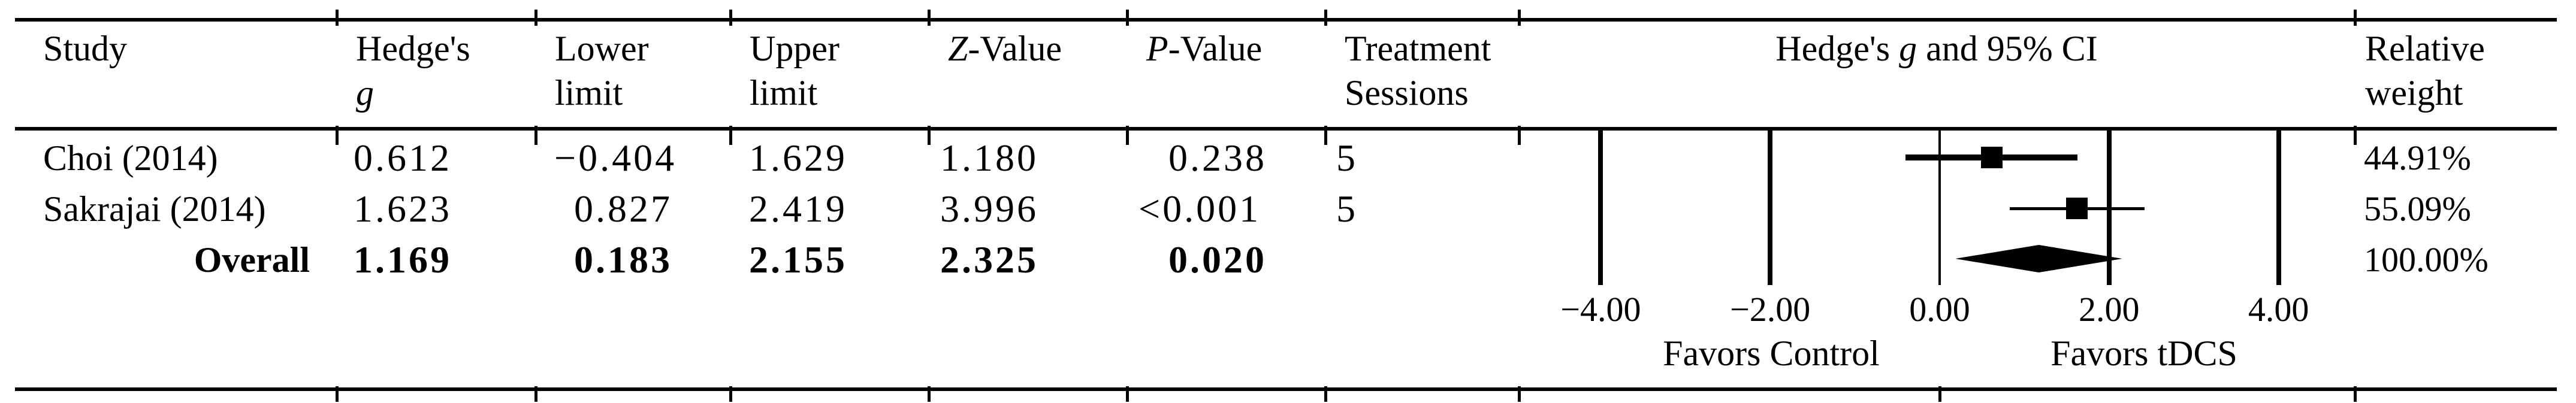 The width and height of the screenshot is (2576, 403). I want to click on gridline--2, so click(1771, 208).